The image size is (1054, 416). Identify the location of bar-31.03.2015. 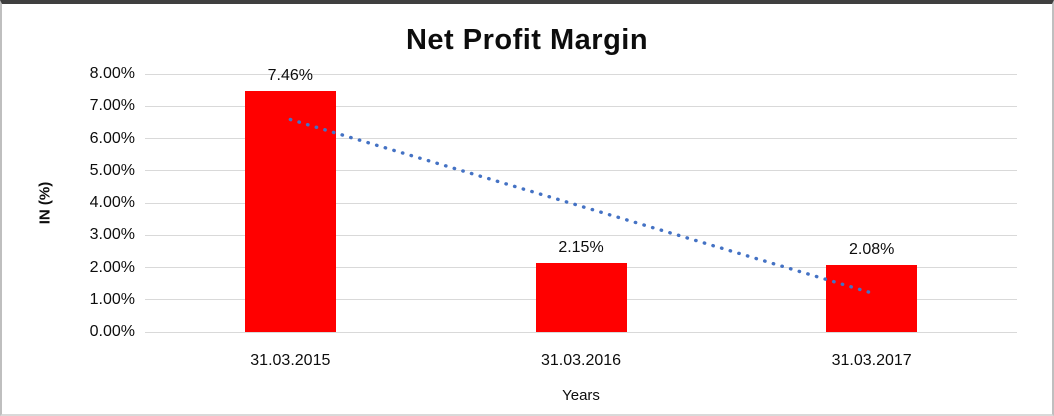
(290, 211).